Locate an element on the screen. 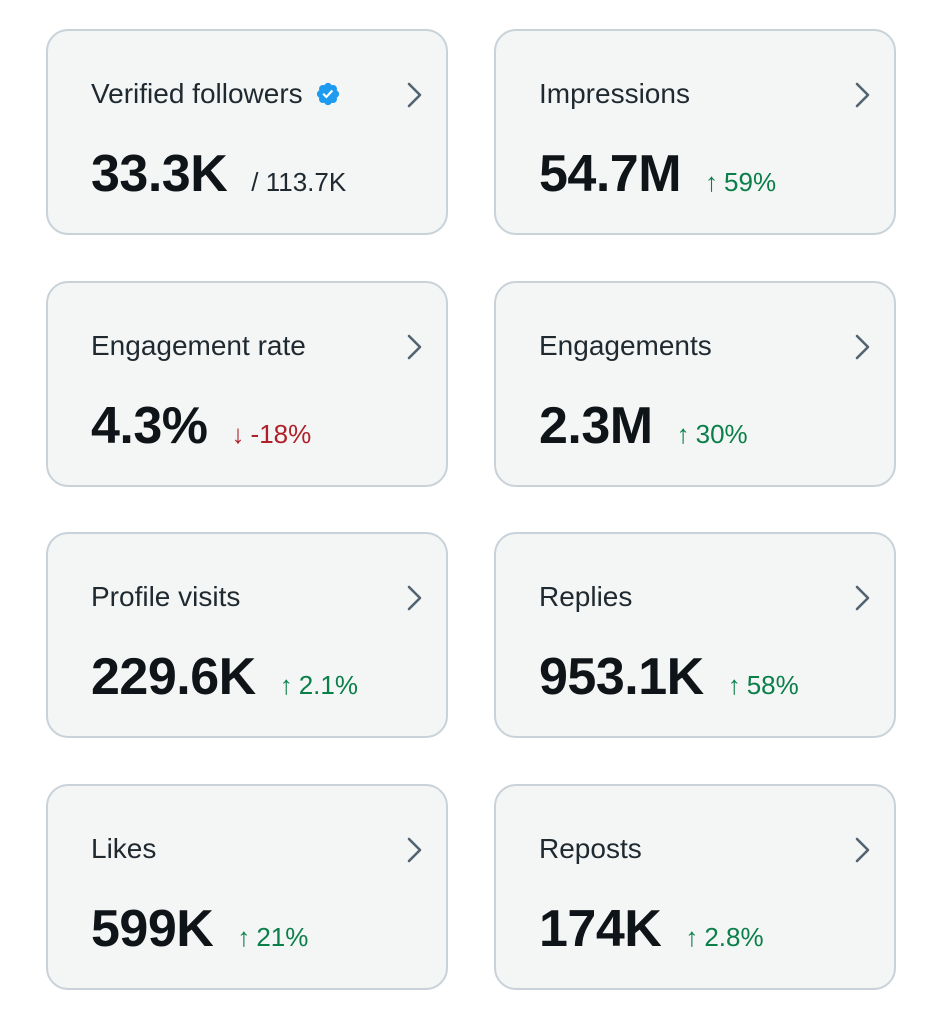 The image size is (943, 1024). delta-badge: ↑ 59% is located at coordinates (740, 182).